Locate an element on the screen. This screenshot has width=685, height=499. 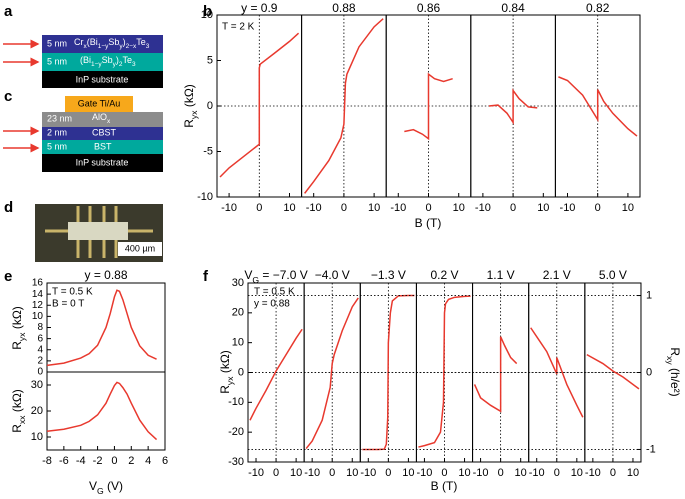
y-axis-label: Ryx (kΩ) is located at coordinates (190, 106).